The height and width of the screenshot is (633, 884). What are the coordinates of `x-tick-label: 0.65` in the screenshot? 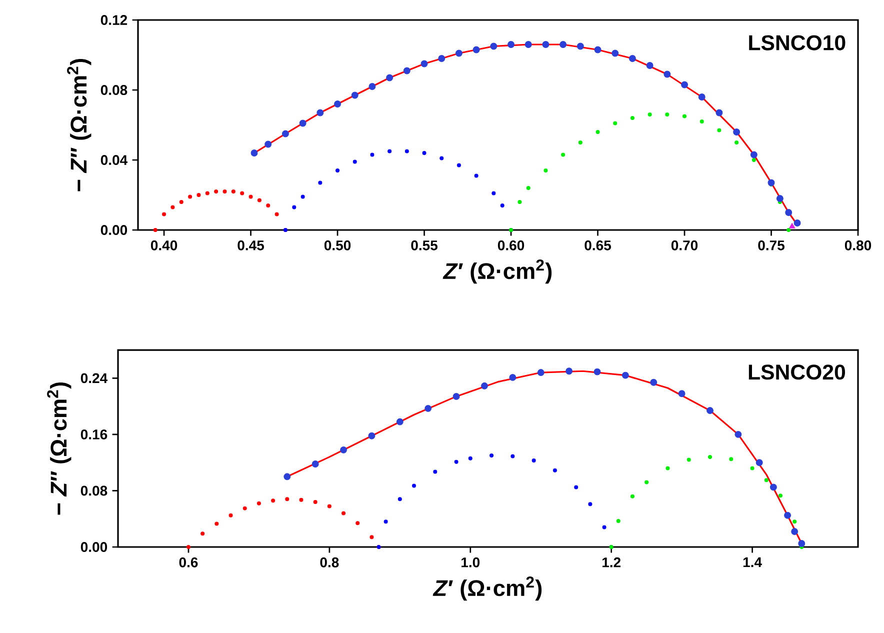 It's located at (597, 245).